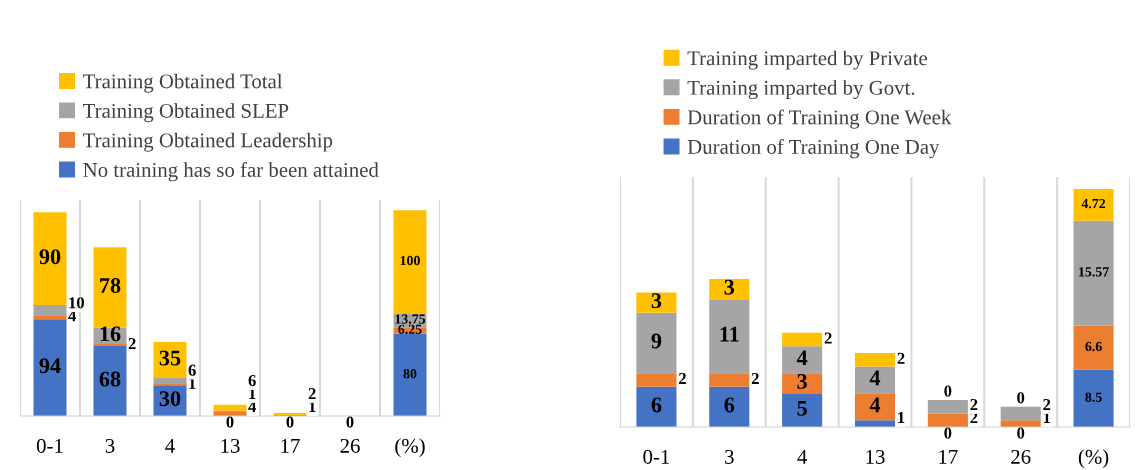  Describe the element at coordinates (183, 83) in the screenshot. I see `legend-label: Training Obtained Total` at that location.